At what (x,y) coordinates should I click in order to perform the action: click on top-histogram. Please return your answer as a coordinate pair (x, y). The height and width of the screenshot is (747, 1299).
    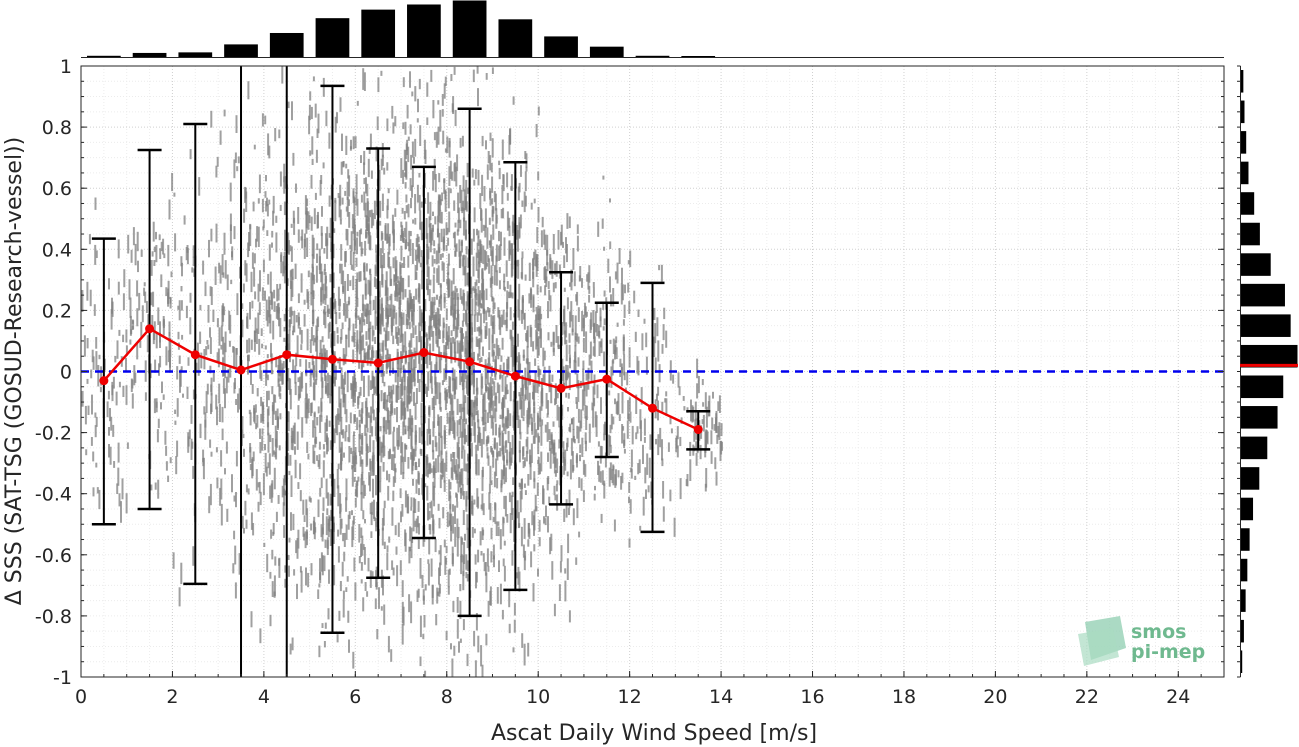
    Looking at the image, I should click on (401, 29).